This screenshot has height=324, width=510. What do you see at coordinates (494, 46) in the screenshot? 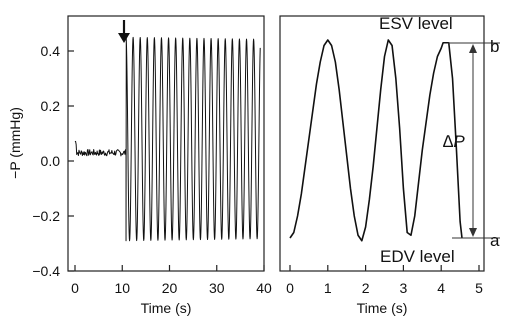
I see `point-b-label: b` at bounding box center [494, 46].